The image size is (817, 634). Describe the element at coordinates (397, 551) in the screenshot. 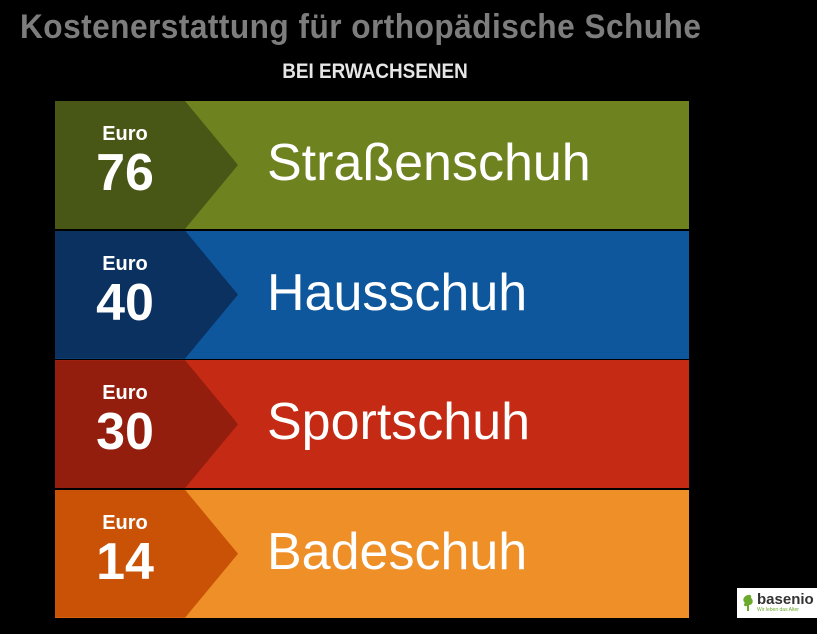

I see `shoe-type-label: Badeschuh` at that location.